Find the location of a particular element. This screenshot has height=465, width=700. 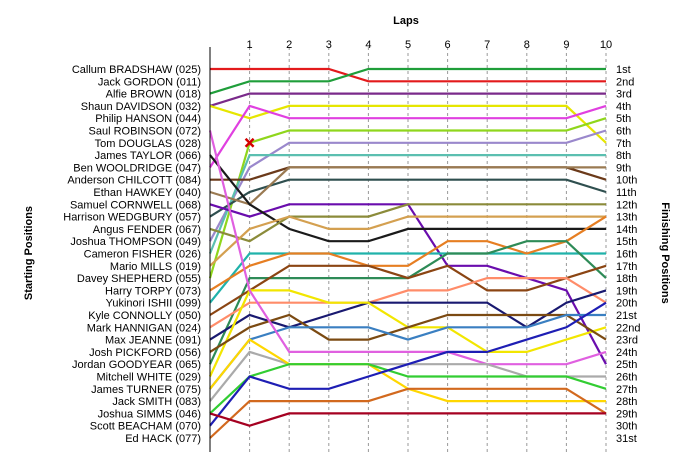

finishing-position-label: 21st is located at coordinates (626, 316).